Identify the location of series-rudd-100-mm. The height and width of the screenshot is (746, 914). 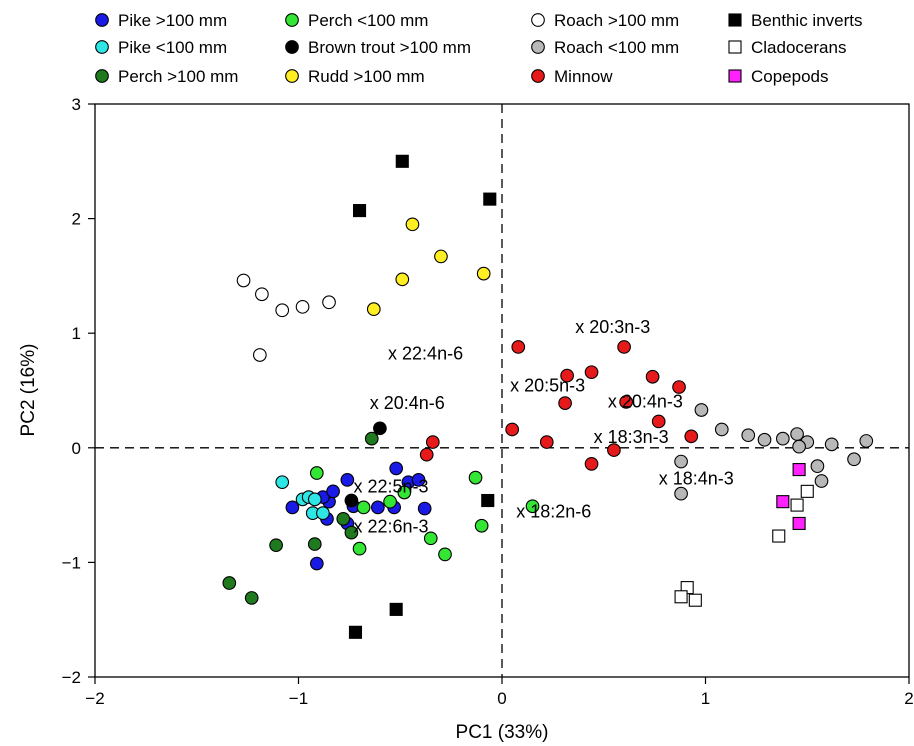
(428, 266).